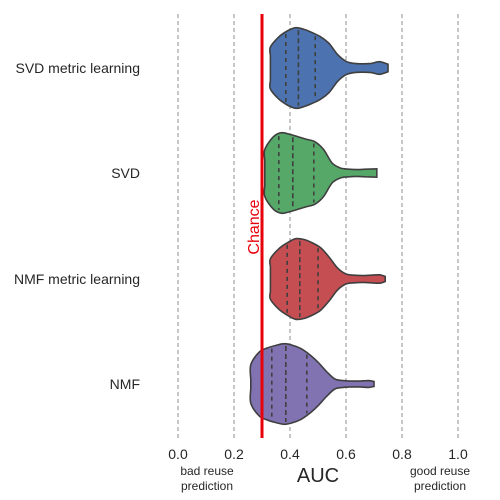  What do you see at coordinates (346, 454) in the screenshot?
I see `x-tick-label: 0.6` at bounding box center [346, 454].